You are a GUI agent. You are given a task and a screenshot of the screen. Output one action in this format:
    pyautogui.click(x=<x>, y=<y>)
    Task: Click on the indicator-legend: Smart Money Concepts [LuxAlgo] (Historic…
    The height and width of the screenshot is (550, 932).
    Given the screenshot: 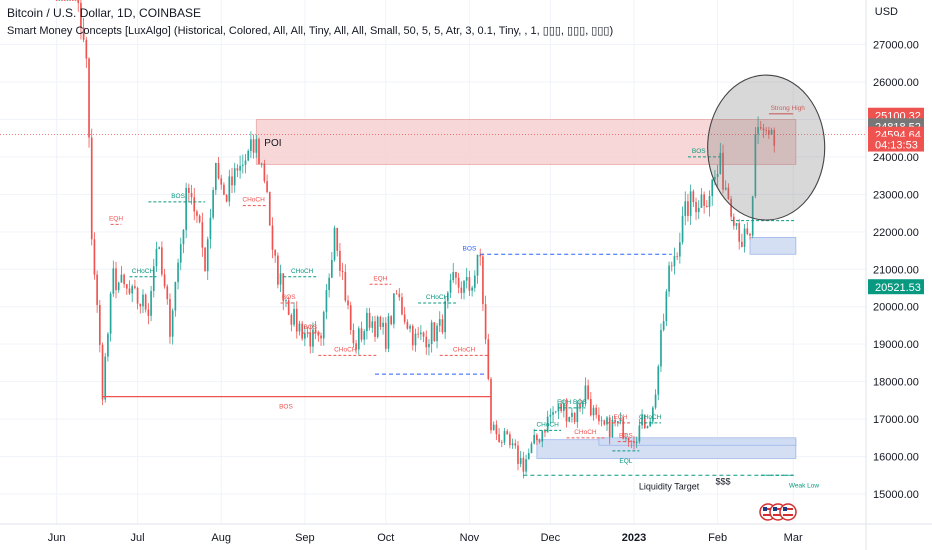 What is the action you would take?
    pyautogui.click(x=310, y=31)
    